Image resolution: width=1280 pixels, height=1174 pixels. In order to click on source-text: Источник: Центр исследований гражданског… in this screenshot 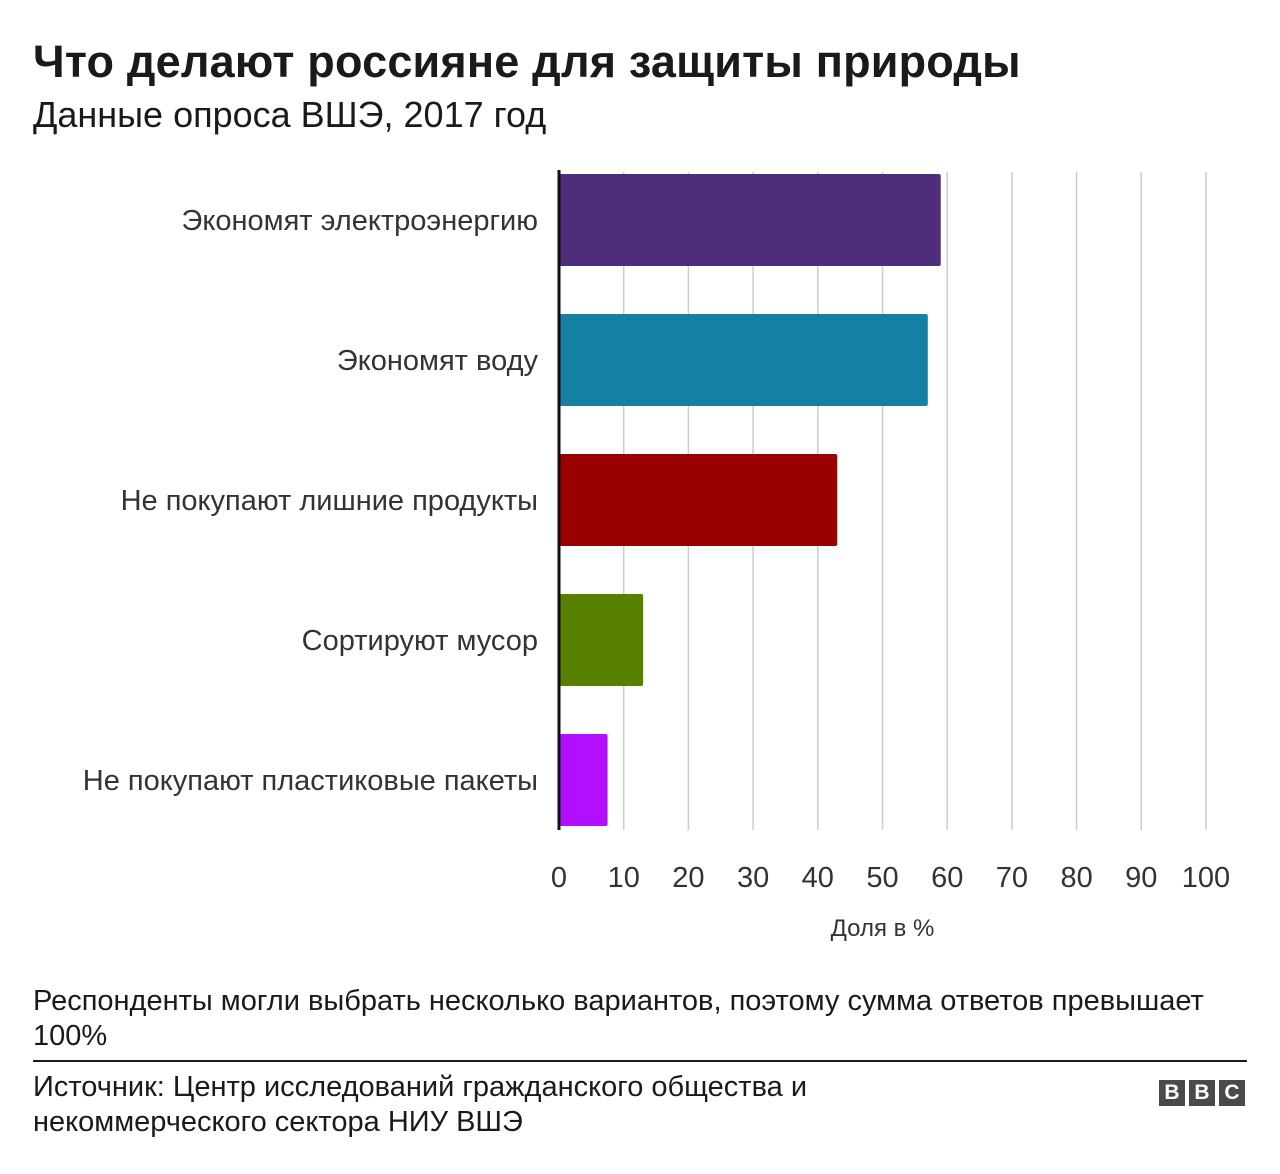, I will do `click(420, 1104)`.